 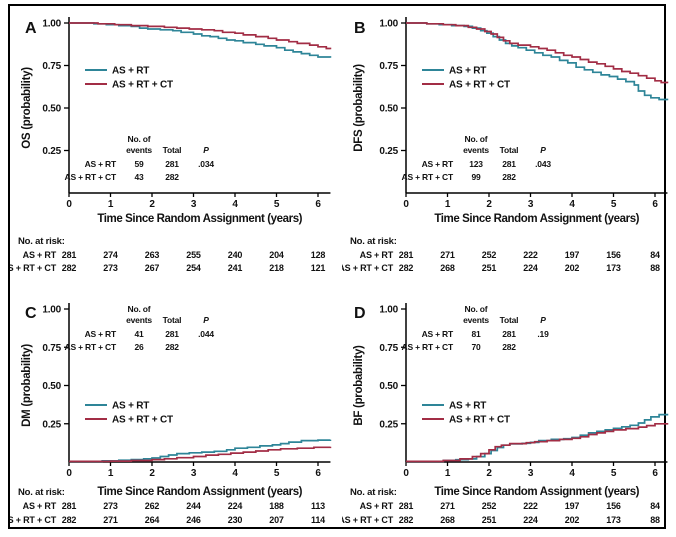 What do you see at coordinates (276, 255) in the screenshot?
I see `at-risk-value: 204` at bounding box center [276, 255].